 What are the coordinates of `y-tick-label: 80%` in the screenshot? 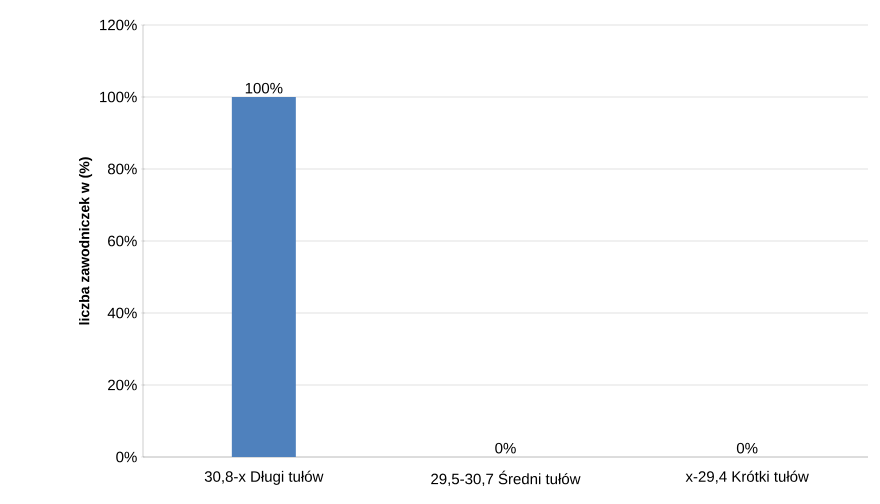 It's located at (122, 169).